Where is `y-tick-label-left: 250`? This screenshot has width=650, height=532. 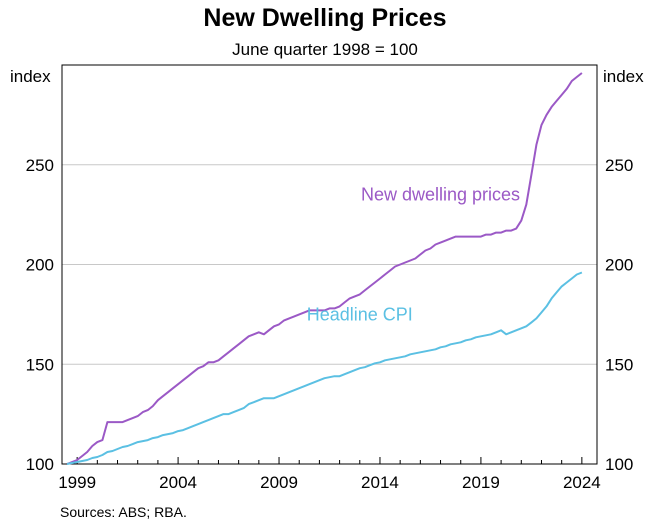 y-tick-label-left: 250 is located at coordinates (40, 165).